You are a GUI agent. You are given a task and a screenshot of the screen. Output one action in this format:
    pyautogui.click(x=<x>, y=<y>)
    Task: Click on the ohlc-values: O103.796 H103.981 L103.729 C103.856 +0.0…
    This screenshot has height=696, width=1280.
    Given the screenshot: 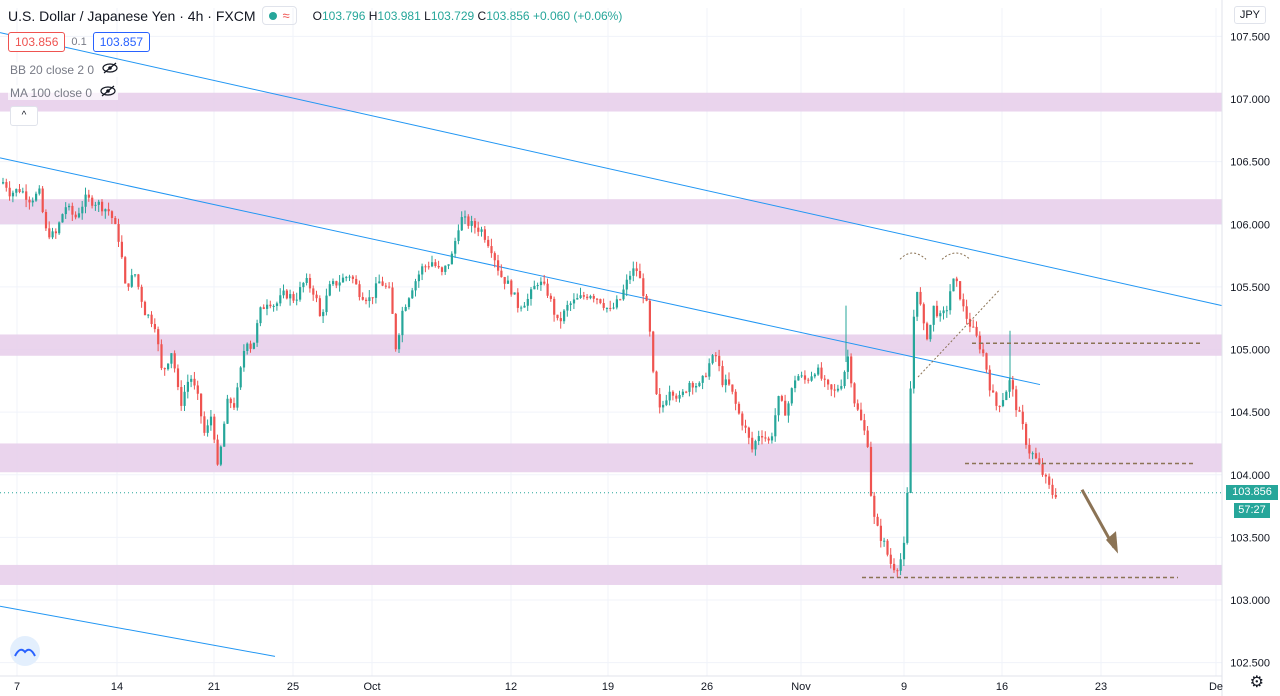 What is the action you would take?
    pyautogui.click(x=467, y=15)
    